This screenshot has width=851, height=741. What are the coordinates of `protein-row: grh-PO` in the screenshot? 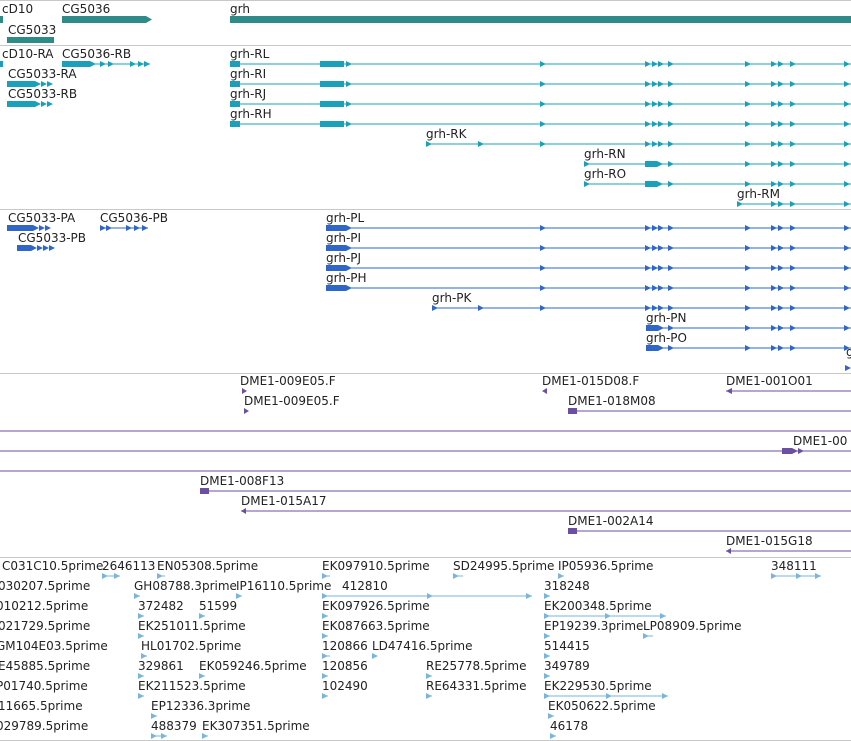 It's located at (748, 341).